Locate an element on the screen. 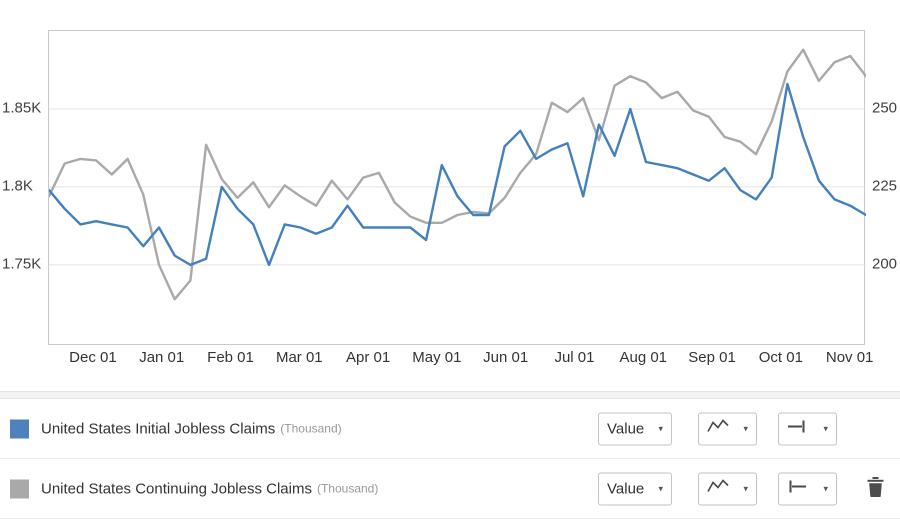 This screenshot has height=519, width=900. x-axis-tick-label: Sep 01 is located at coordinates (712, 357).